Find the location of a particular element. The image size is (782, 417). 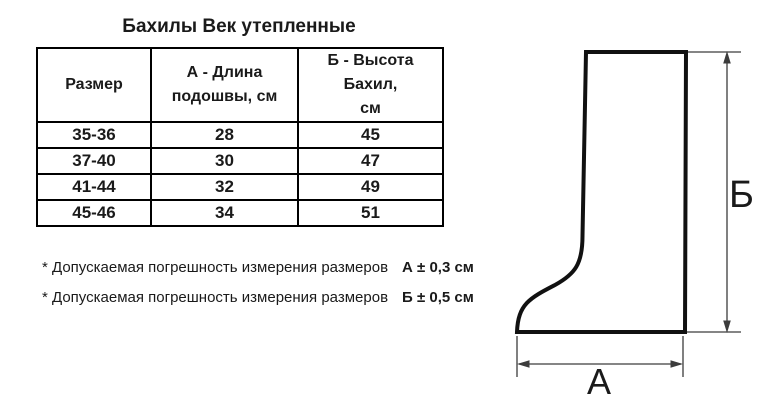

width-dimension is located at coordinates (600, 356).